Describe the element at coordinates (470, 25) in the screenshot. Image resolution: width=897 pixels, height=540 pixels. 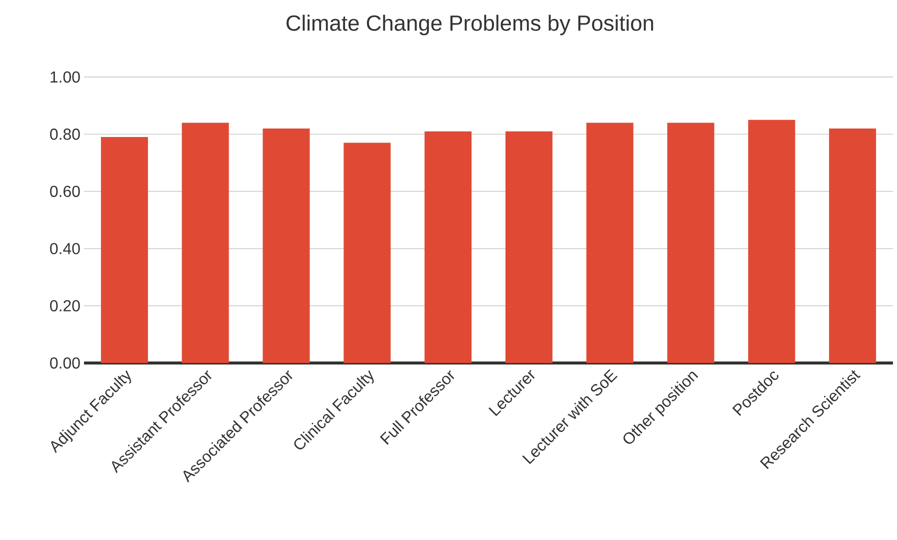
I see `chart-title: Climate Change Problems by Position` at that location.